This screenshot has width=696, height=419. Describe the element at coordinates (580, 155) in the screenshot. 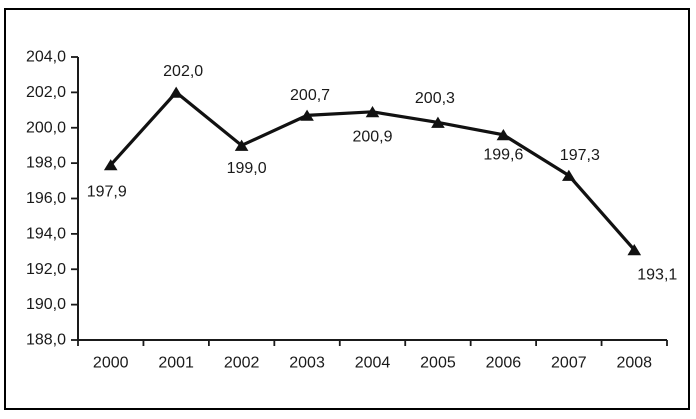

I see `data-point-label: 197,3` at that location.